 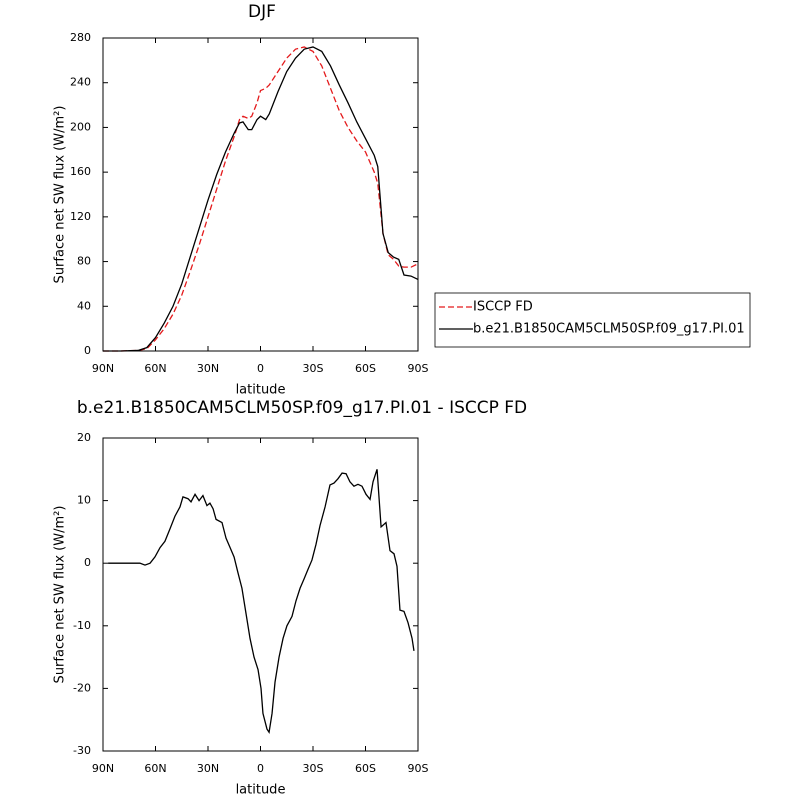 What do you see at coordinates (80, 82) in the screenshot?
I see `y-tick-label: 240` at bounding box center [80, 82].